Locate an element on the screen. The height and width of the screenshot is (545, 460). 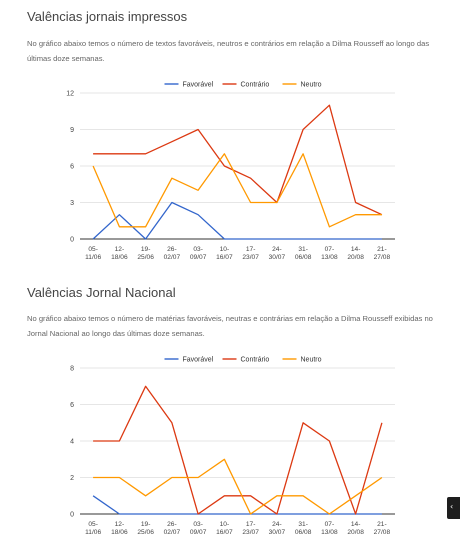
section-title-1: Valências jornais impressos is located at coordinates (107, 16).